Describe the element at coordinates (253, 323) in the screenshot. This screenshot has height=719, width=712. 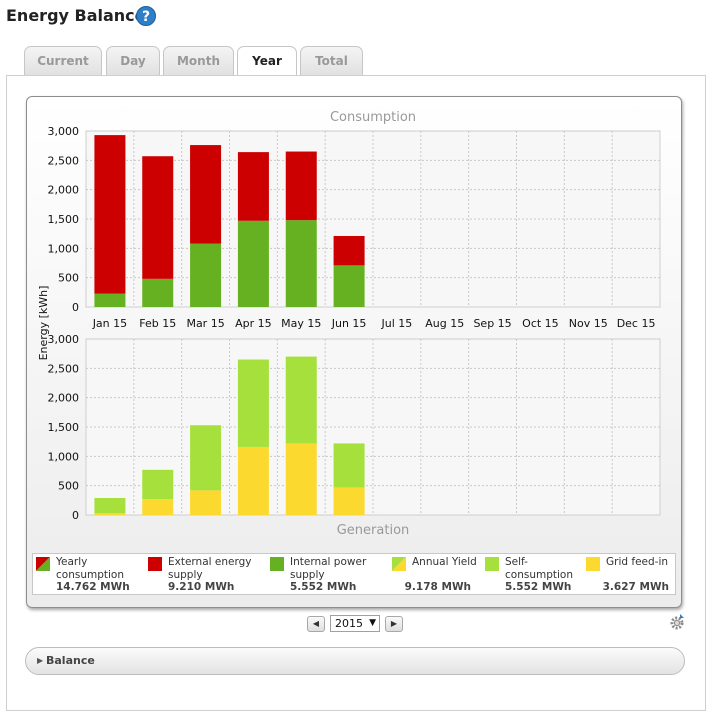
I see `x-tick-label: Apr 15` at that location.